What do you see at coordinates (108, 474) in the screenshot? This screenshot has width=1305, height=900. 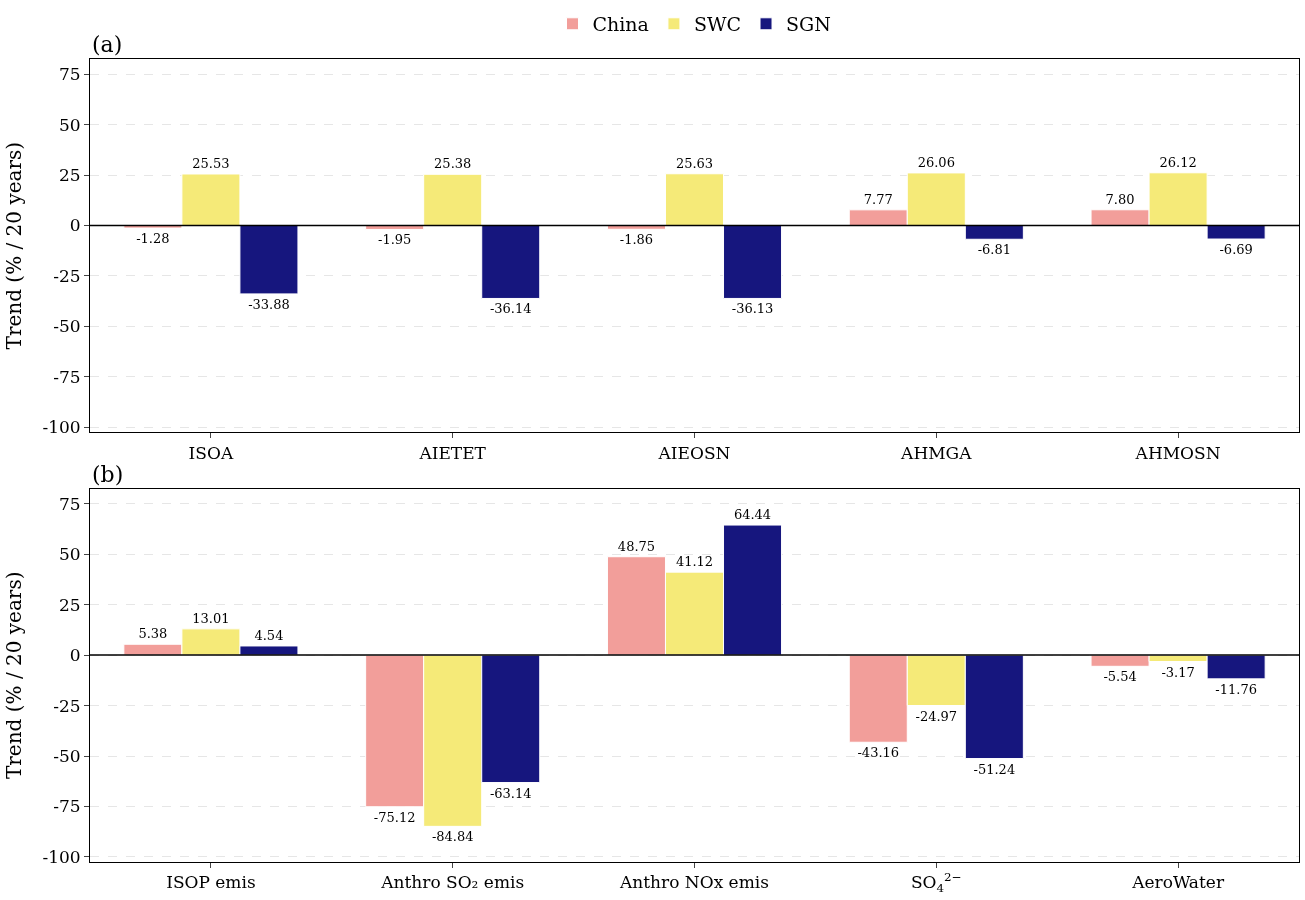 I see `chart-title: (b)` at bounding box center [108, 474].